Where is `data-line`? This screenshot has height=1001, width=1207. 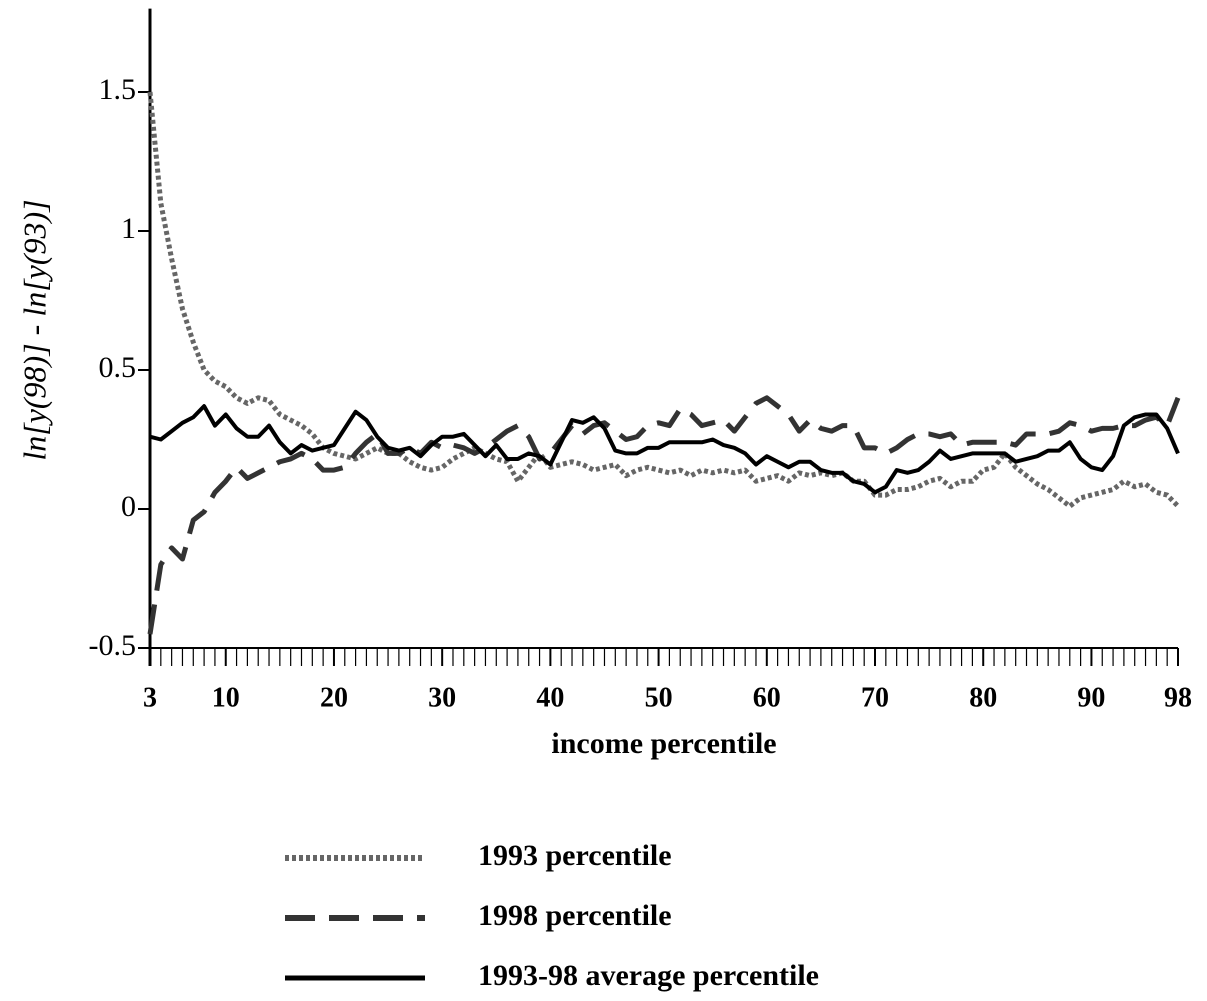
data-line is located at coordinates (664, 449).